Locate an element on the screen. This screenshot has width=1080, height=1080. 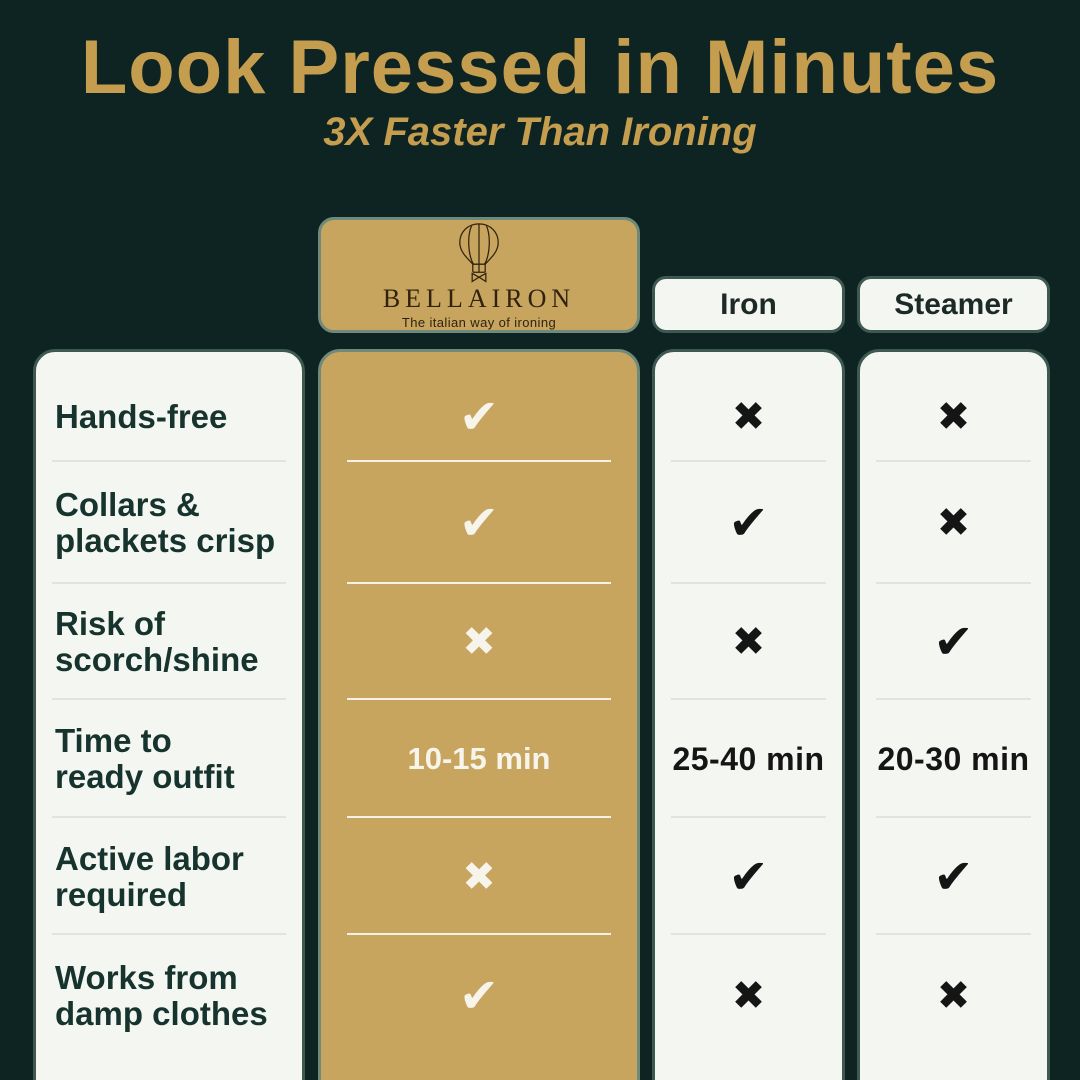
cell-bellairon: 10-15 min is located at coordinates (479, 758).